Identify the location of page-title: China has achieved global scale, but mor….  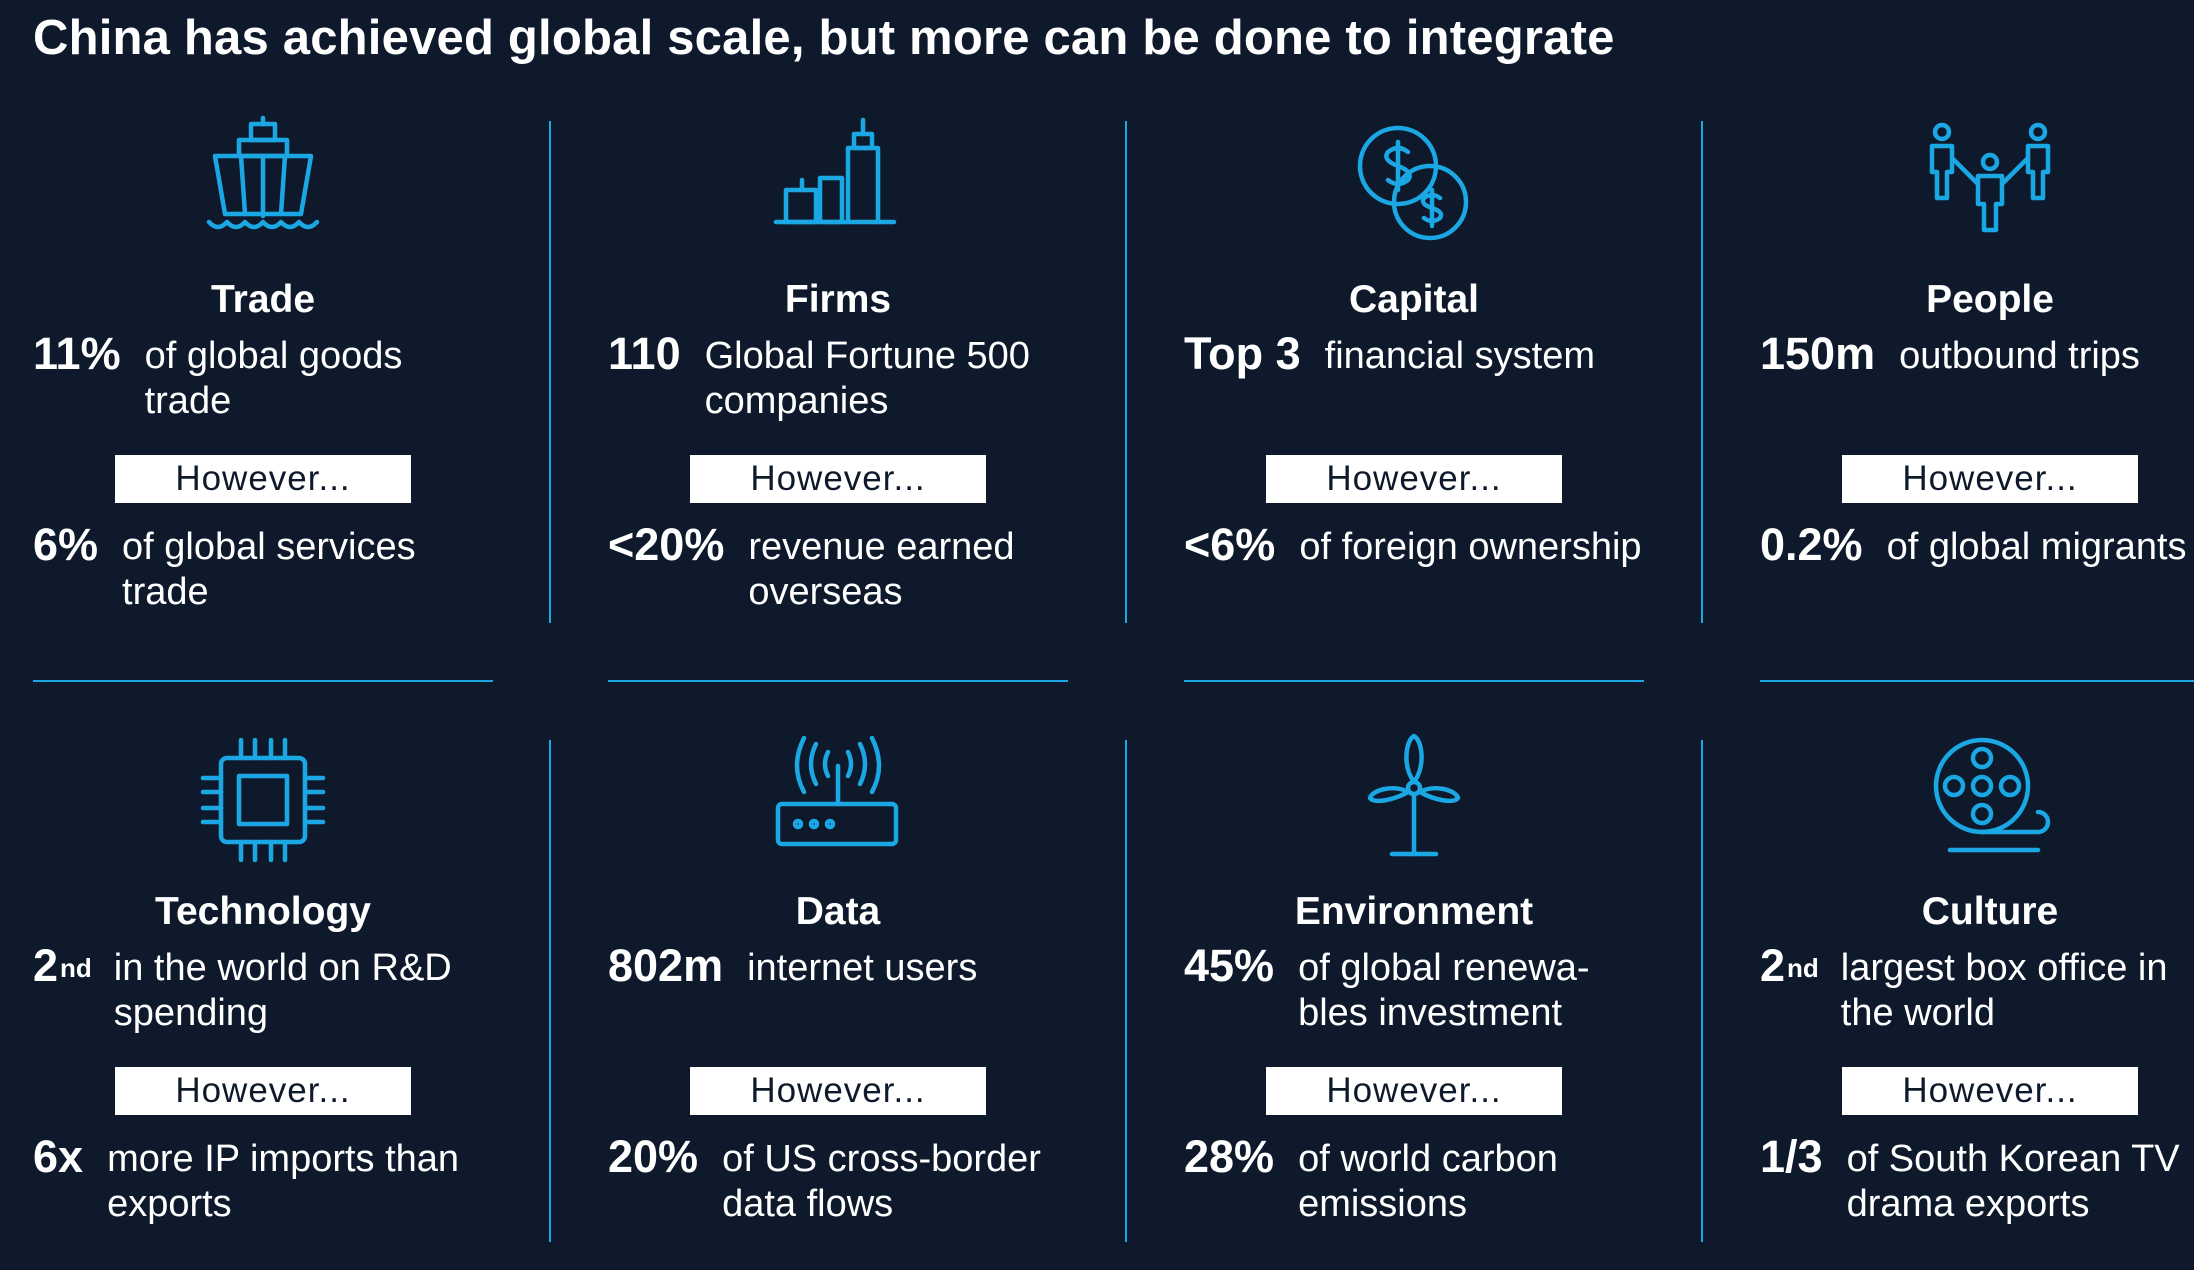
(824, 38).